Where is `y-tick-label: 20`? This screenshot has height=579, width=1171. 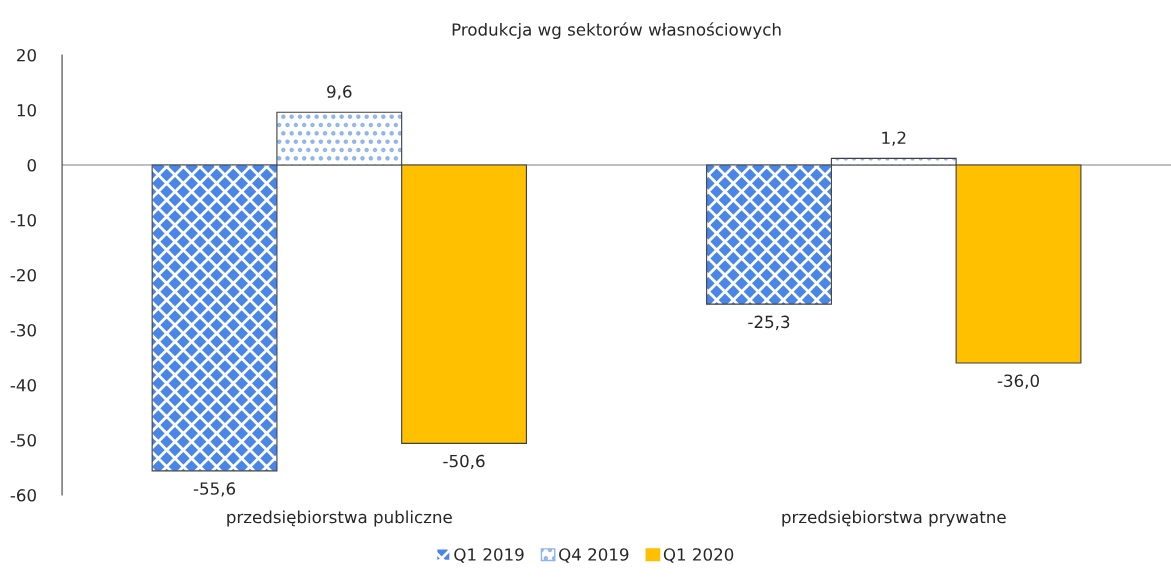 y-tick-label: 20 is located at coordinates (26, 55).